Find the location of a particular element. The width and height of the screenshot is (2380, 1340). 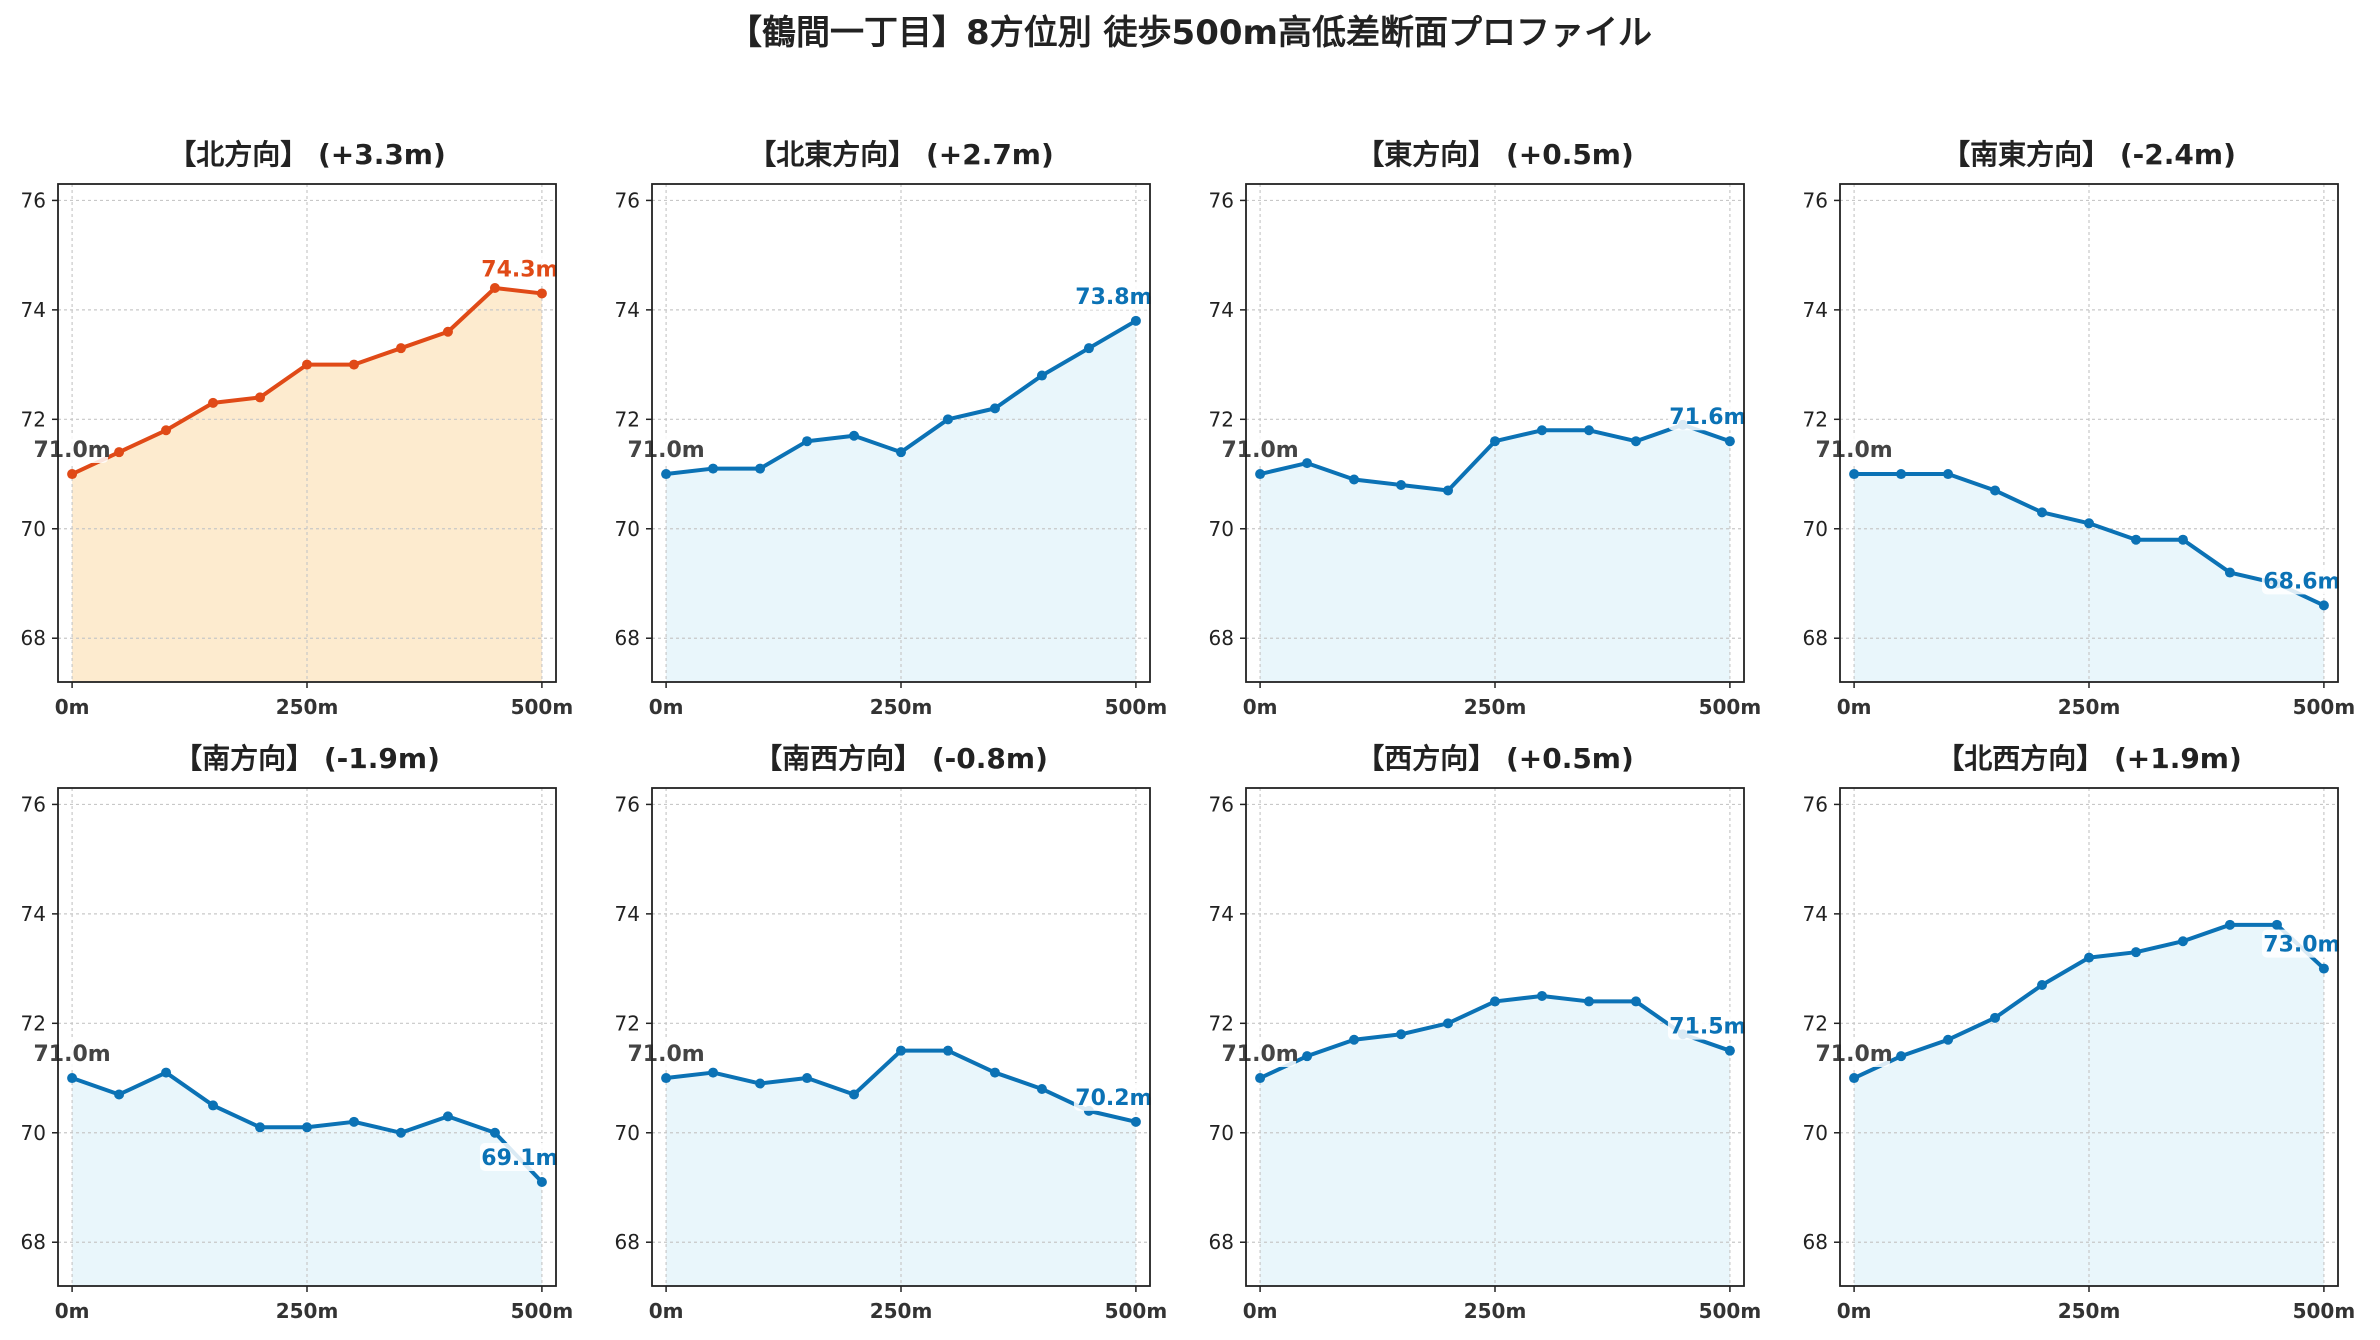

end-label: 68.6m is located at coordinates (2301, 581).